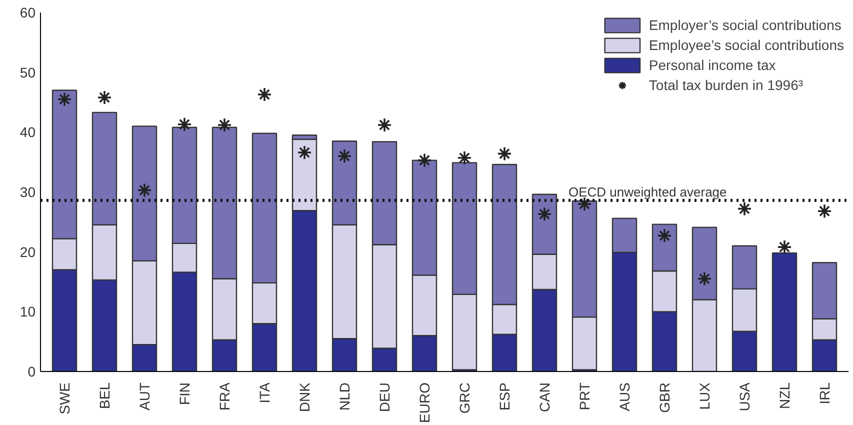 The width and height of the screenshot is (853, 425). I want to click on legend-label: Employee’s social contributions, so click(746, 45).